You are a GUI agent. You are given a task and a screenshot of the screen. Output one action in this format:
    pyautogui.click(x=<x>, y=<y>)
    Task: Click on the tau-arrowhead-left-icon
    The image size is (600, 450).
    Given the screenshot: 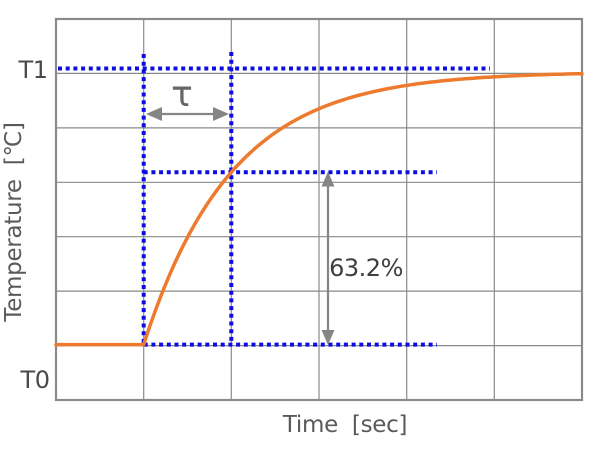 What is the action you would take?
    pyautogui.click(x=154, y=114)
    